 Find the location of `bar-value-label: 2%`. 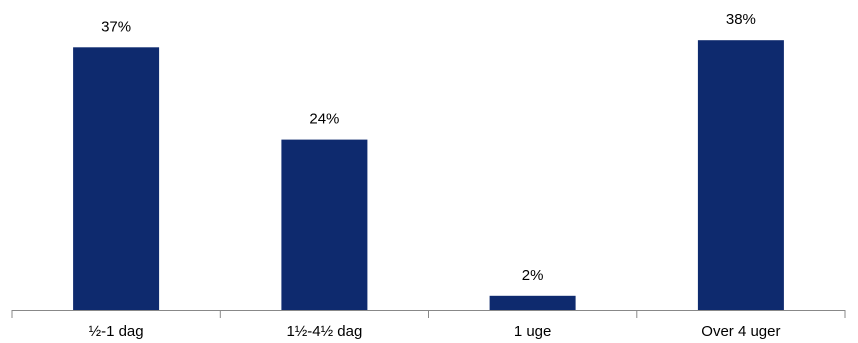

bar-value-label: 2% is located at coordinates (533, 275).